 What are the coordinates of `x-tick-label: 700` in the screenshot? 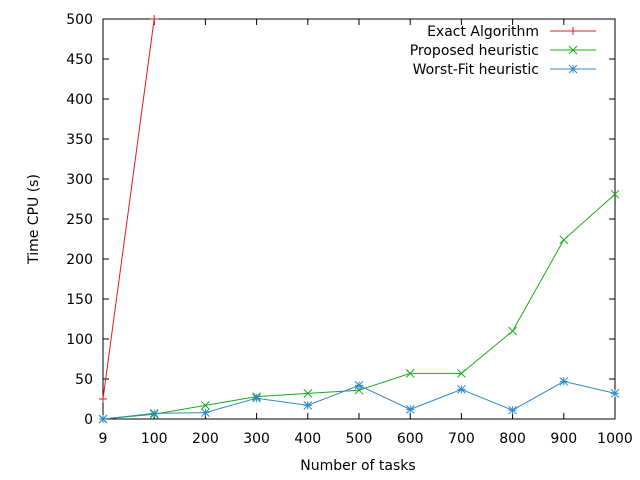 It's located at (461, 439).